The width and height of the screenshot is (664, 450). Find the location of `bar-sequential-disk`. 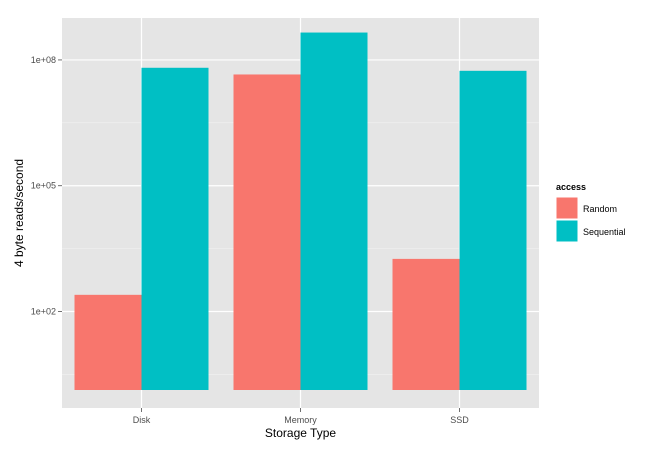

bar-sequential-disk is located at coordinates (175, 228).